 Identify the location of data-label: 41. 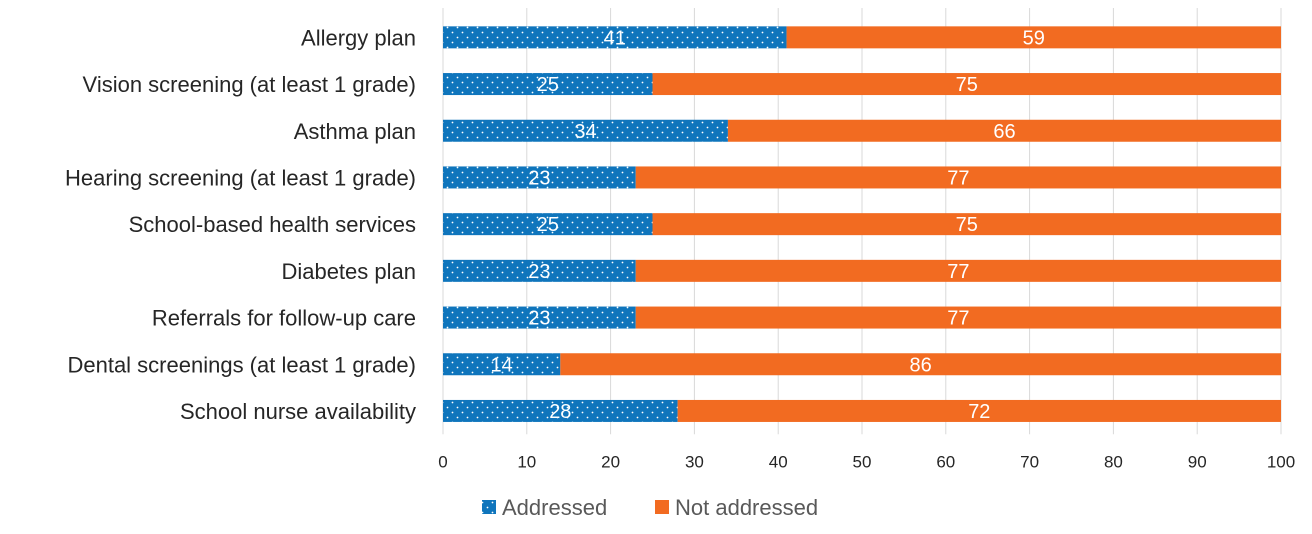
(615, 38).